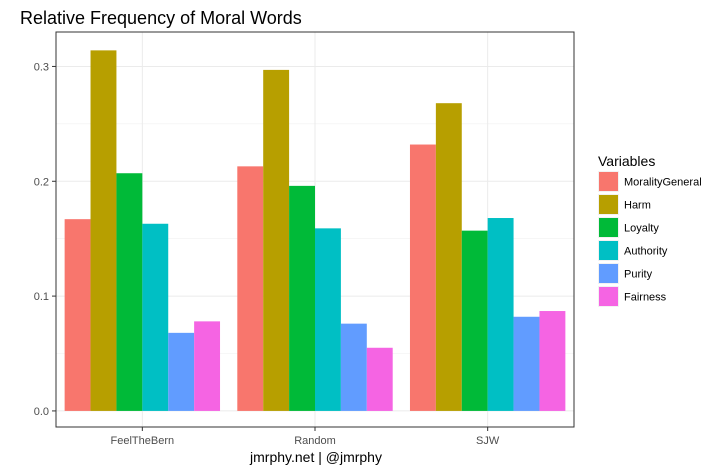 Image resolution: width=722 pixels, height=473 pixels. What do you see at coordinates (155, 317) in the screenshot?
I see `bar-authority-feelthebern` at bounding box center [155, 317].